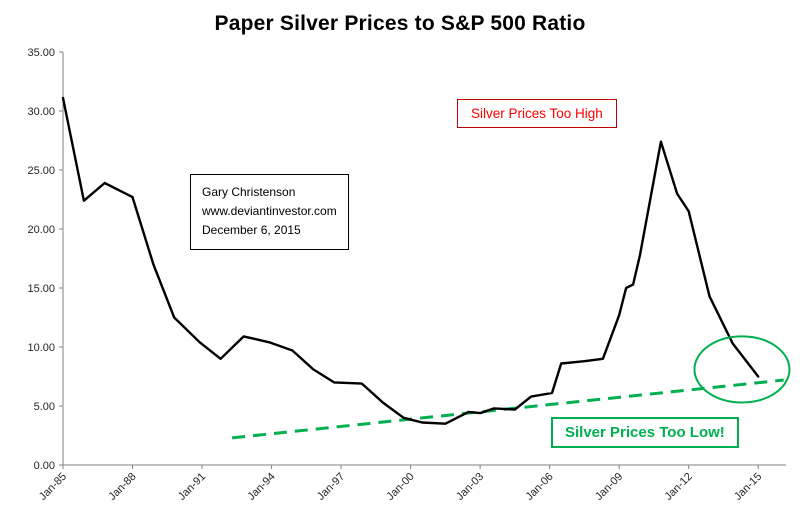 The height and width of the screenshot is (526, 800). I want to click on chart-title: Paper Silver Prices to S&P 500 Ratio, so click(400, 23).